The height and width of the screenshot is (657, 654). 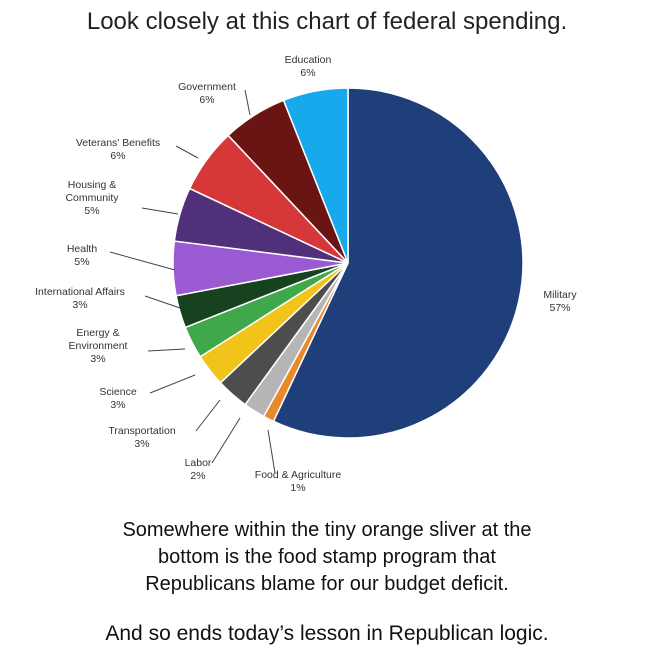 I want to click on slice-label-government: Government 6%, so click(x=207, y=93).